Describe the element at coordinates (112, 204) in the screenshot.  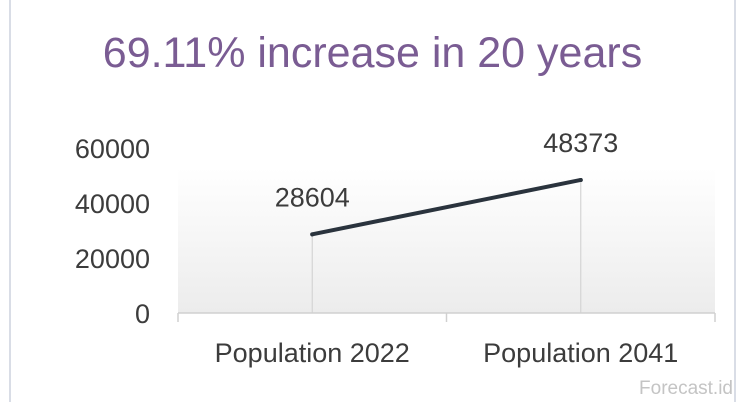
I see `y-tick-label: 40000` at that location.